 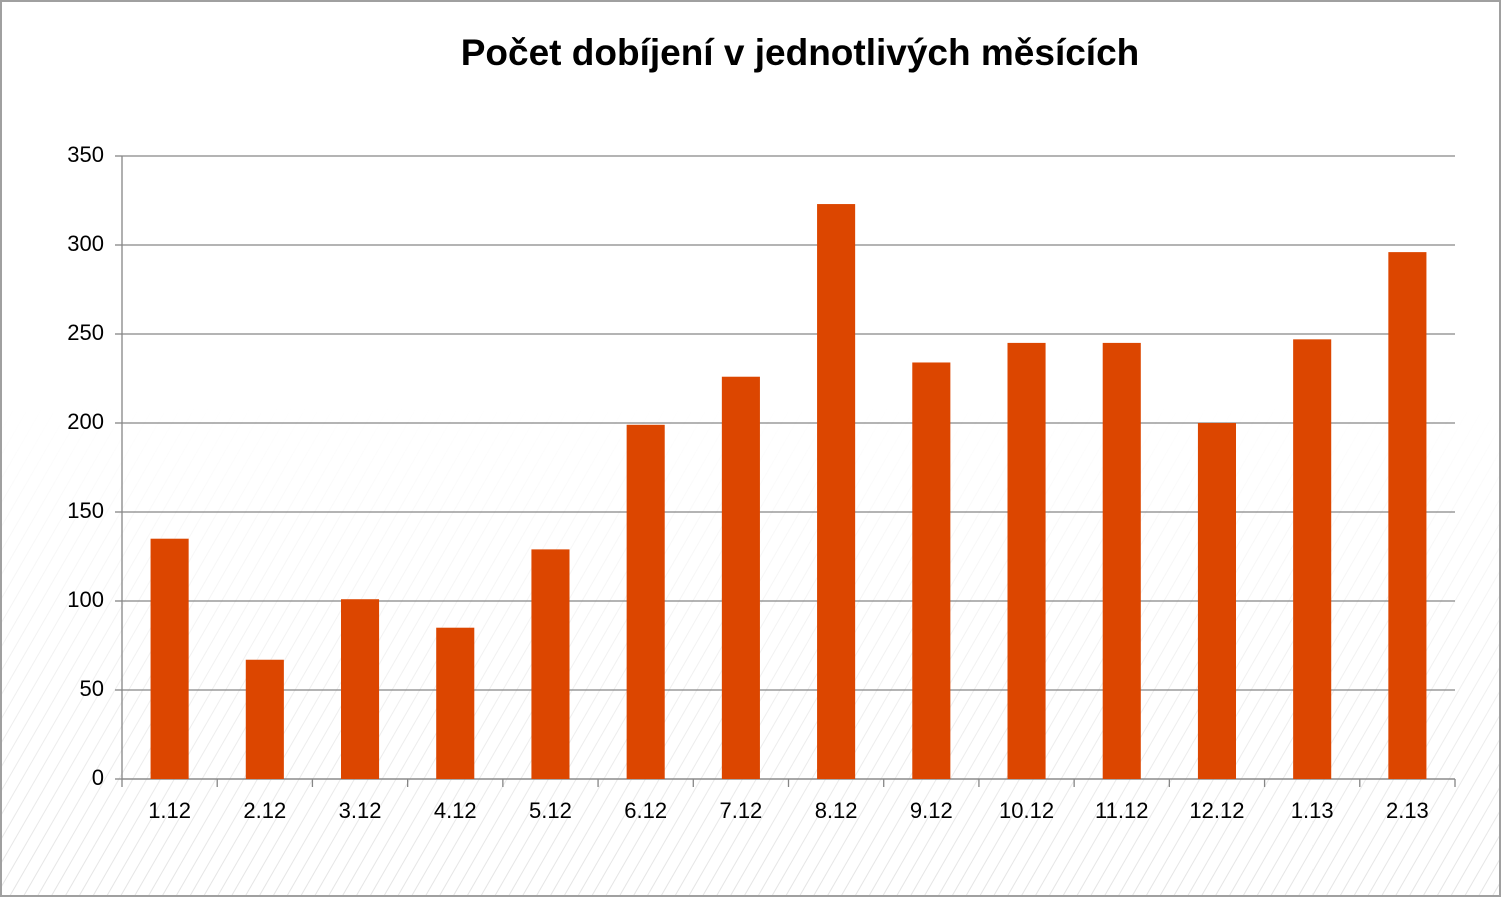 What do you see at coordinates (1121, 810) in the screenshot?
I see `x-tick-label: 11.12` at bounding box center [1121, 810].